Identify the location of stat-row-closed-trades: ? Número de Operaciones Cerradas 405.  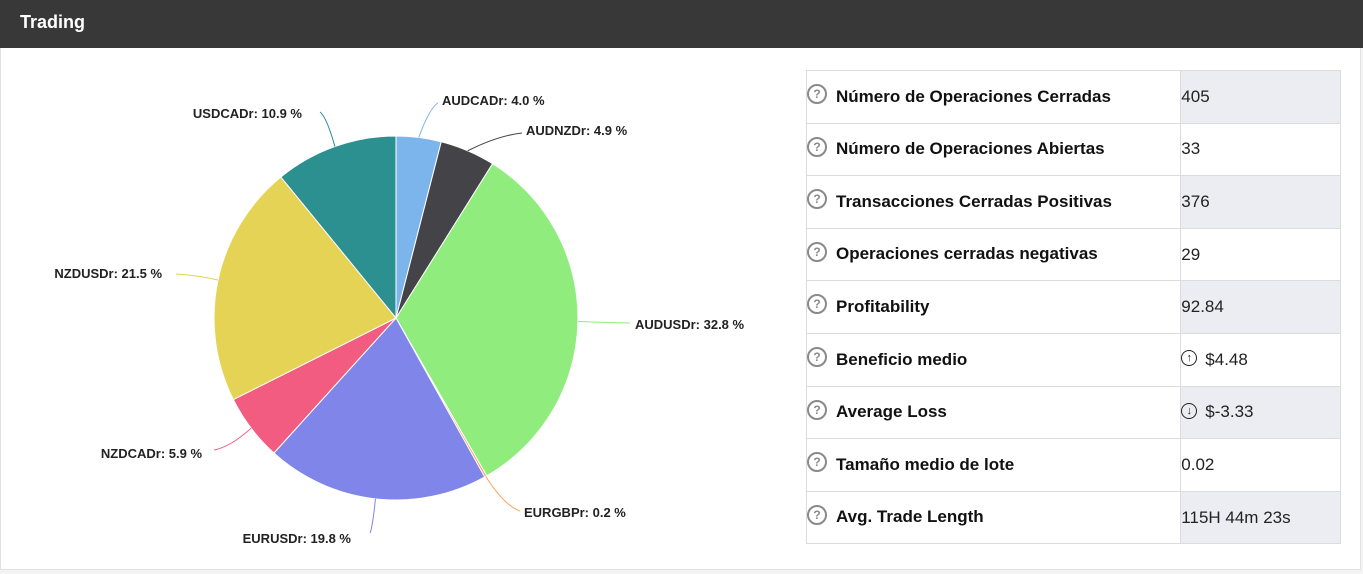
(1073, 97).